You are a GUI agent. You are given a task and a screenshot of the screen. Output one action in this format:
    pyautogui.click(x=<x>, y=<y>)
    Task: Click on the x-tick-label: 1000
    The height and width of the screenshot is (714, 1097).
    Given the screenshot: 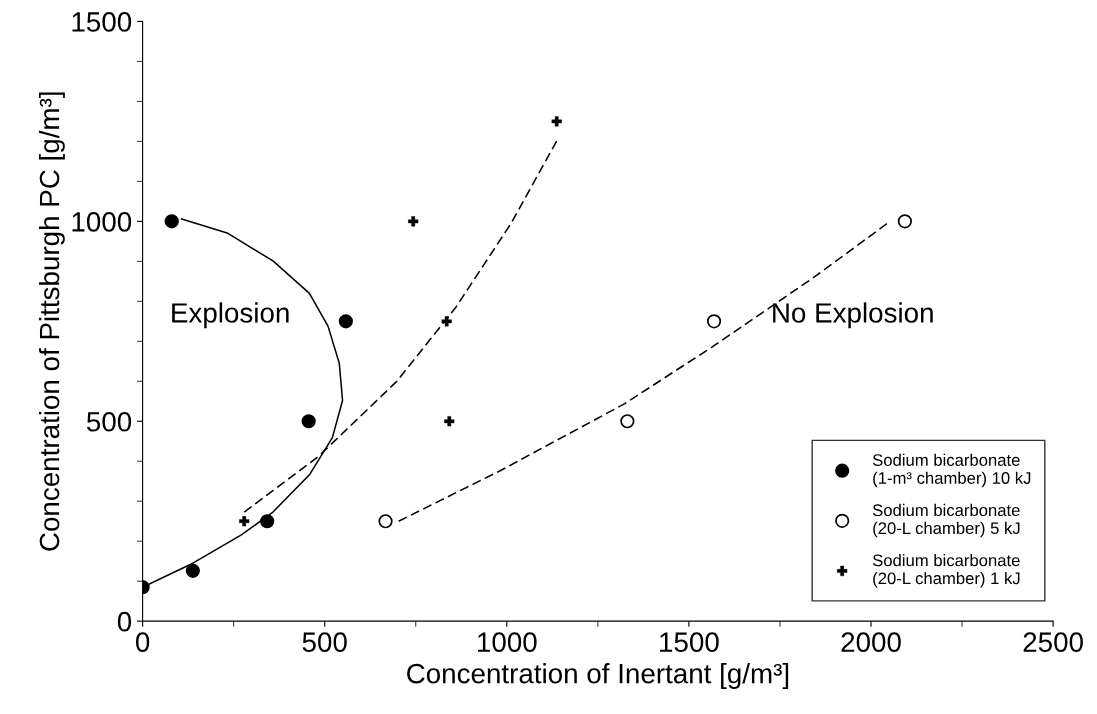 What is the action you would take?
    pyautogui.click(x=507, y=642)
    